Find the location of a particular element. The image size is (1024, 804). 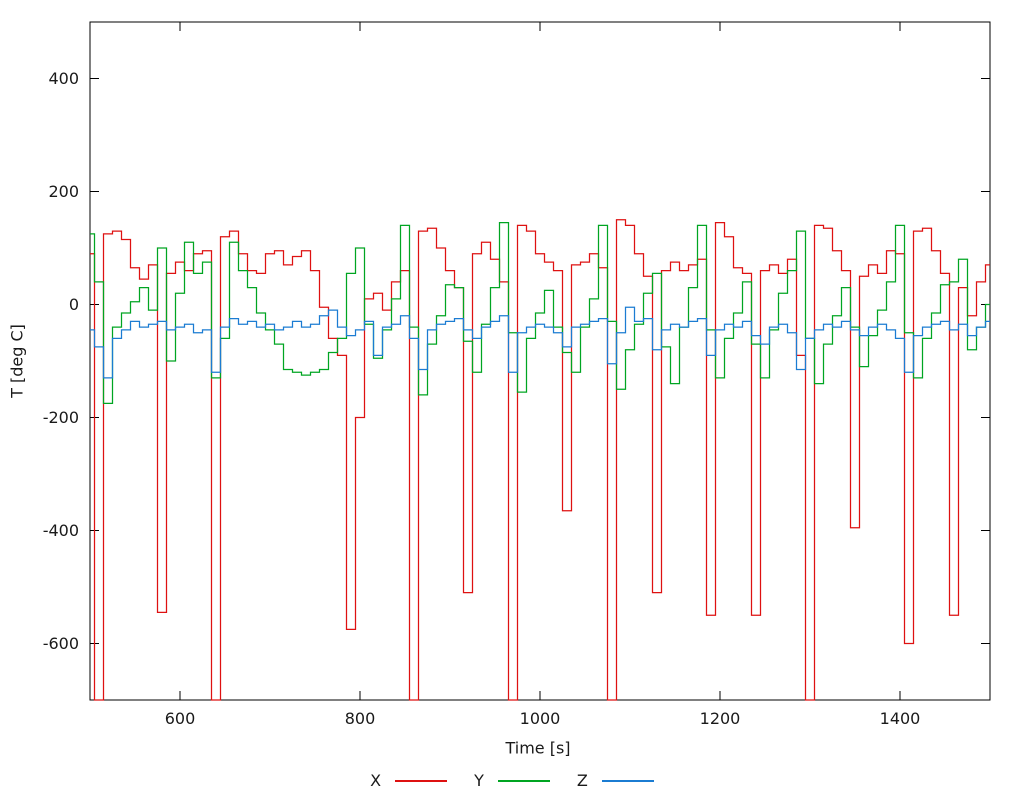

x-tick-label: 1200 is located at coordinates (720, 718).